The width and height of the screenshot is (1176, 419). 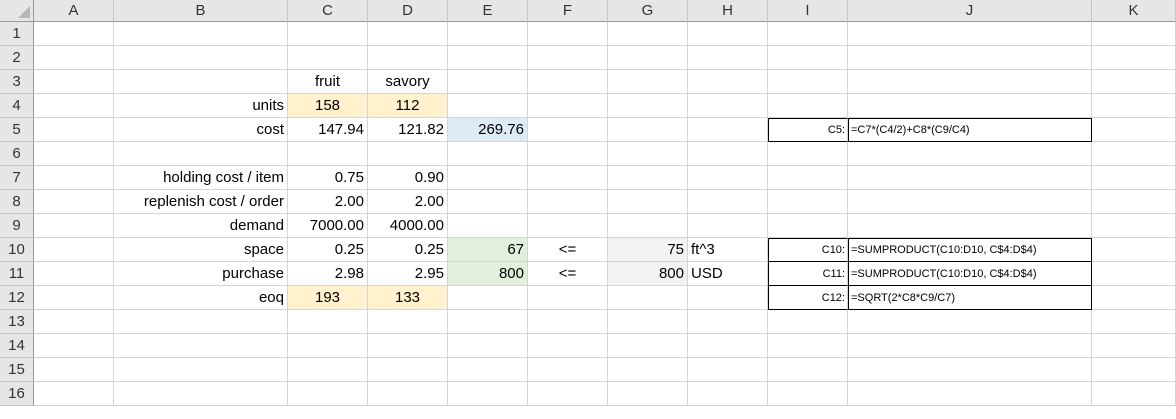 I want to click on cell-h15, so click(x=728, y=370).